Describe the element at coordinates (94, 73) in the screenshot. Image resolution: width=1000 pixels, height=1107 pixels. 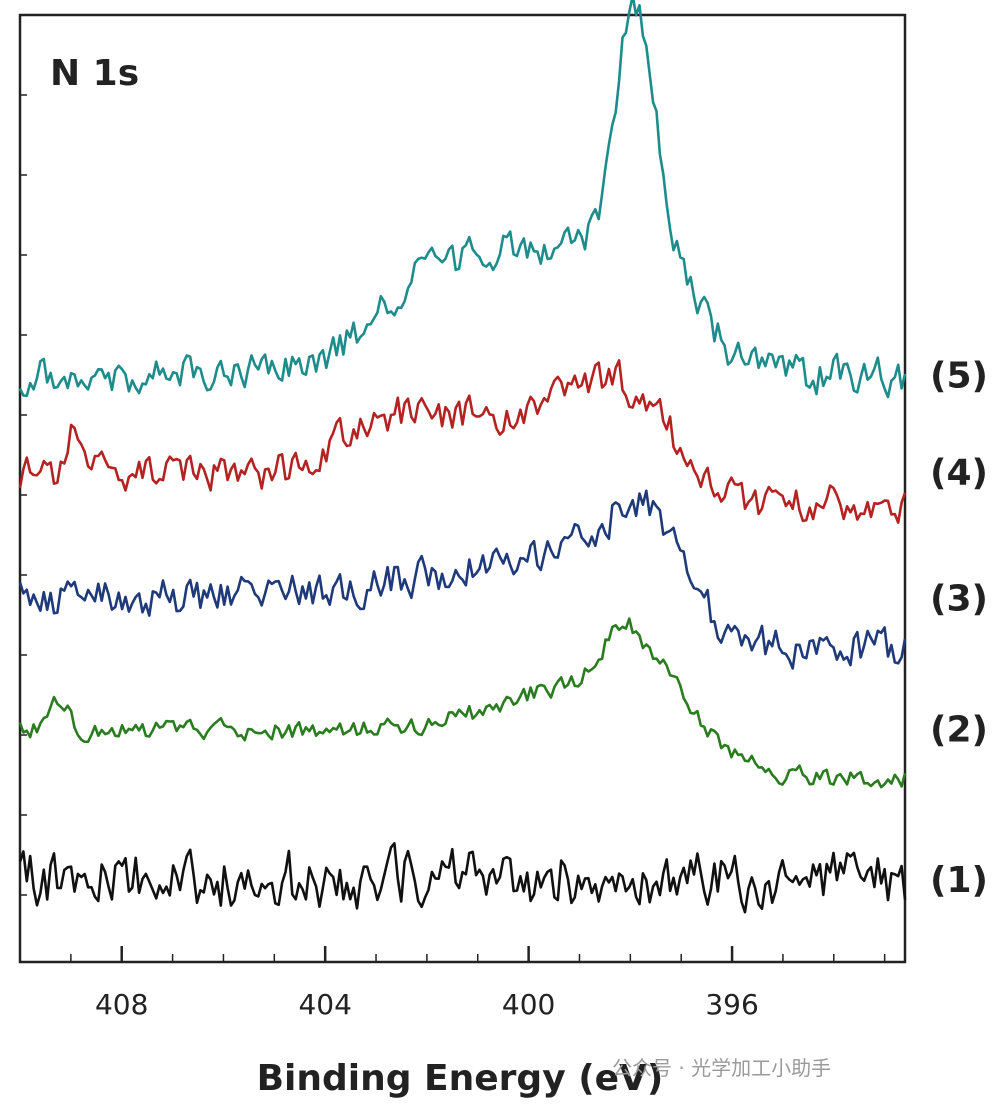
I see `chart-title: N 1s` at that location.